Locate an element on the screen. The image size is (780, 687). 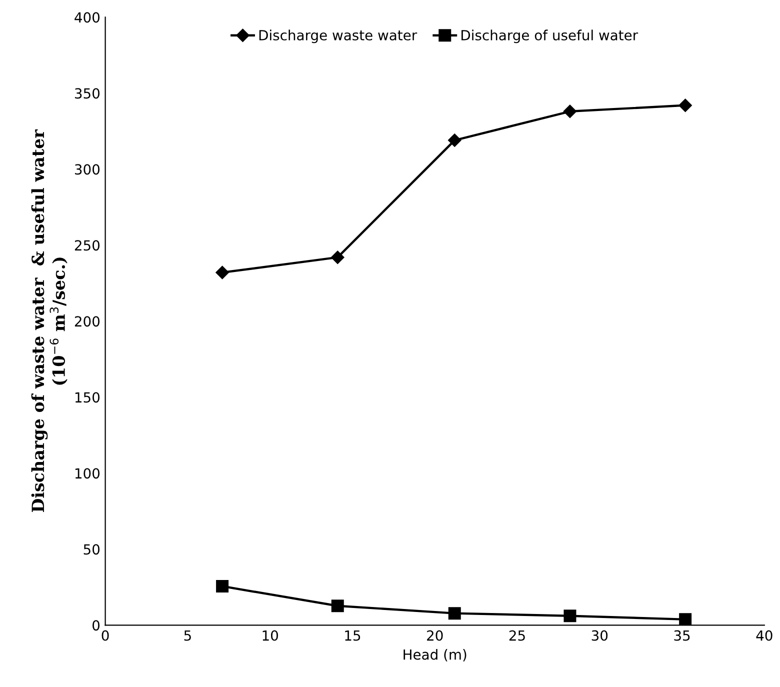
y-tick-label: 50 is located at coordinates (92, 549).